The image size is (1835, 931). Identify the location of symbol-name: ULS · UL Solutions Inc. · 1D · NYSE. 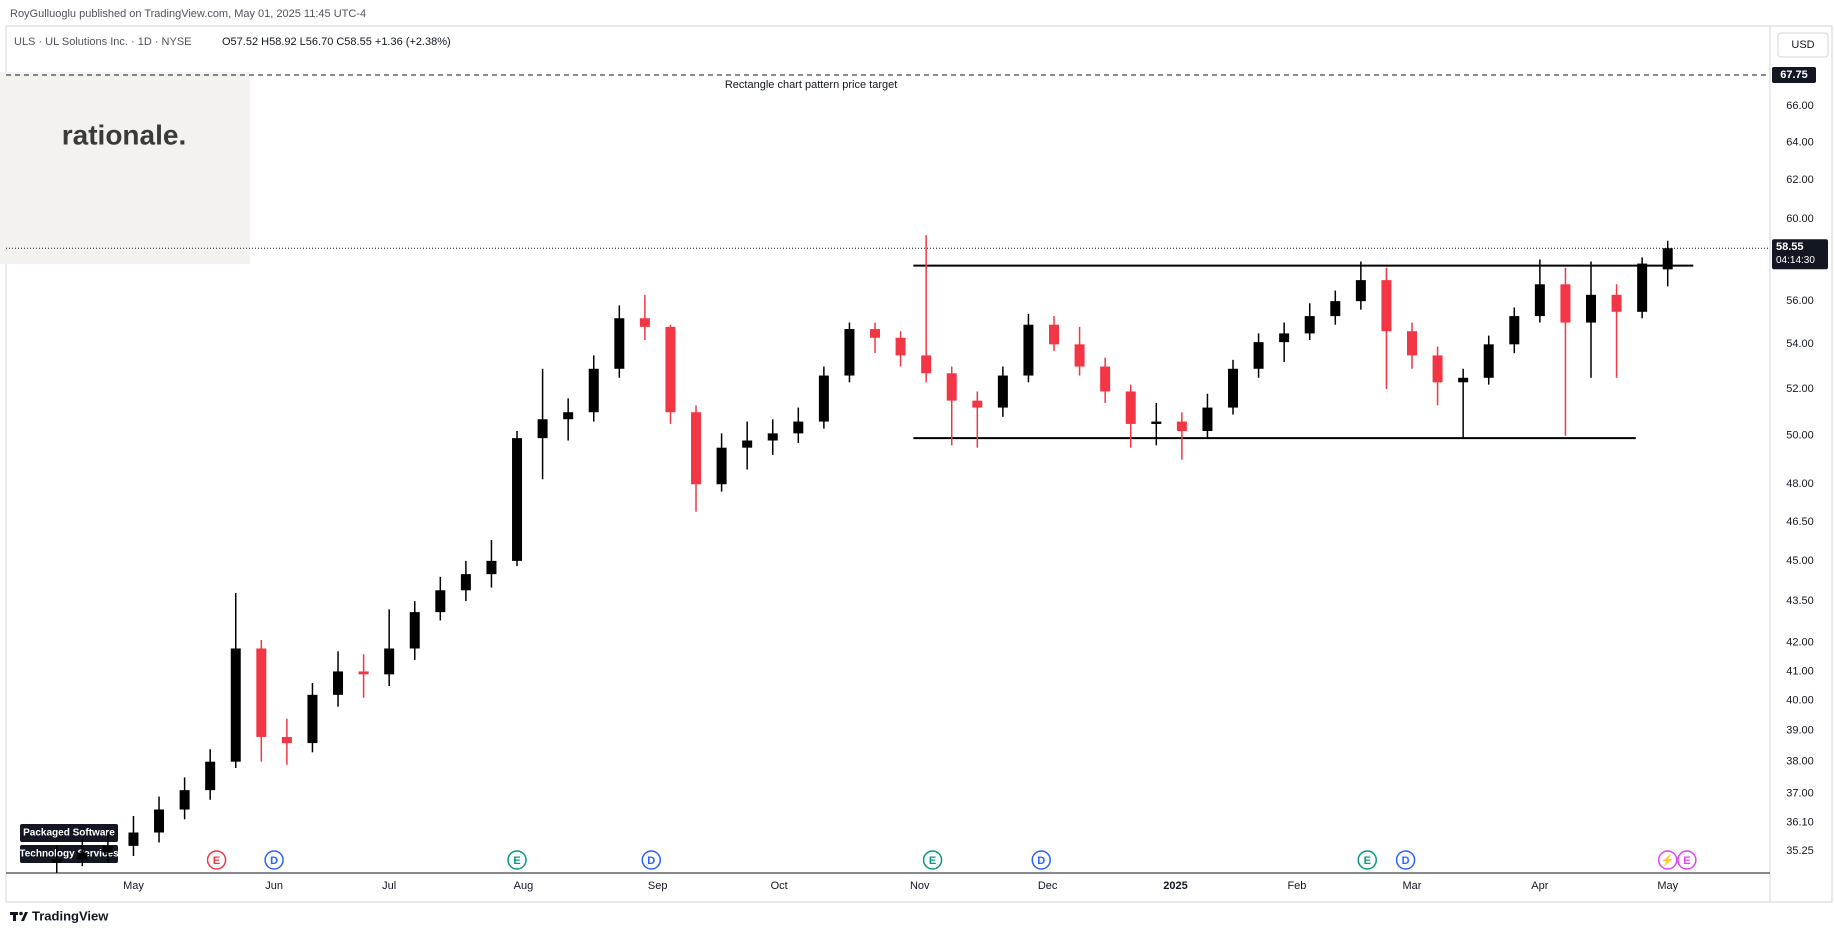
(103, 42).